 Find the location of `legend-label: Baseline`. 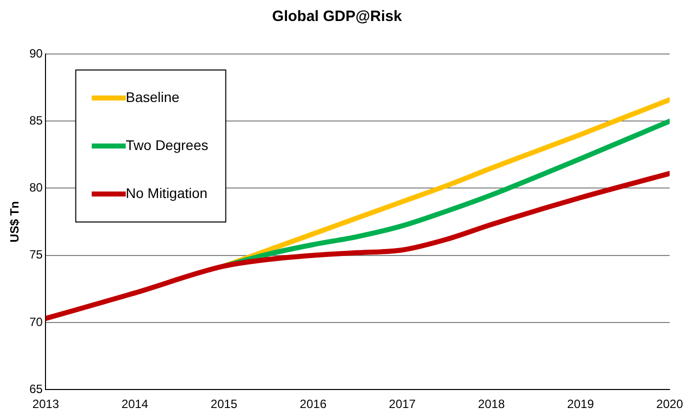

legend-label: Baseline is located at coordinates (153, 96).